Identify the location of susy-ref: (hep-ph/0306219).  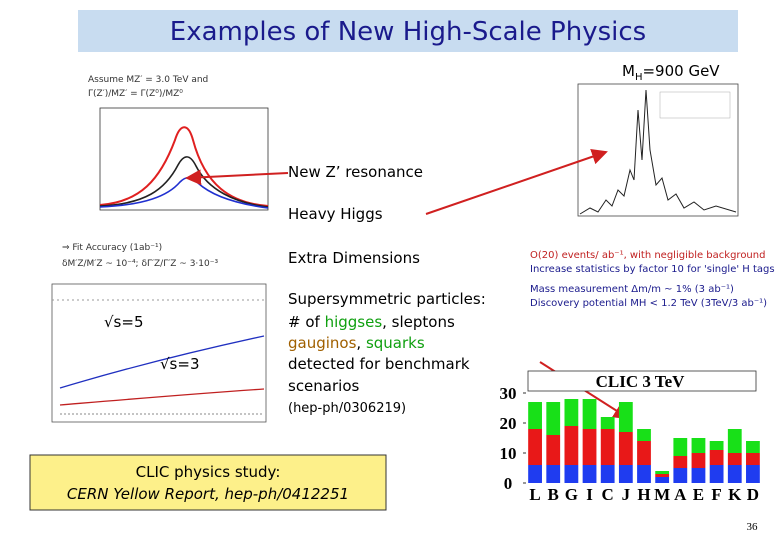
(347, 408).